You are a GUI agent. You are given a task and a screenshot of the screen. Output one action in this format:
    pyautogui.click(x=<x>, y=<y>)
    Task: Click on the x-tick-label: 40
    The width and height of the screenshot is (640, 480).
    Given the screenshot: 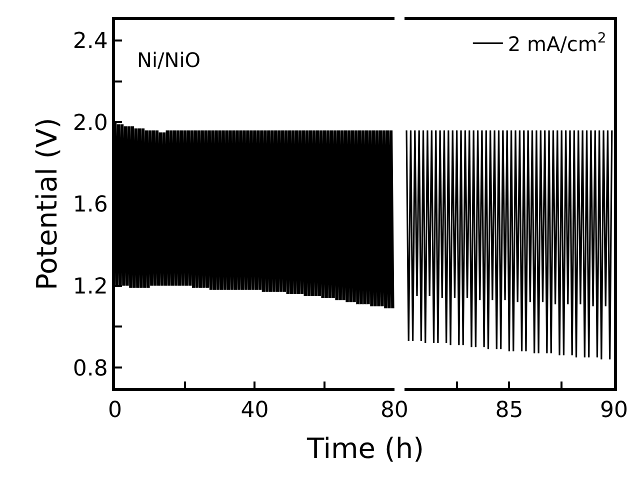 What is the action you would take?
    pyautogui.click(x=254, y=411)
    